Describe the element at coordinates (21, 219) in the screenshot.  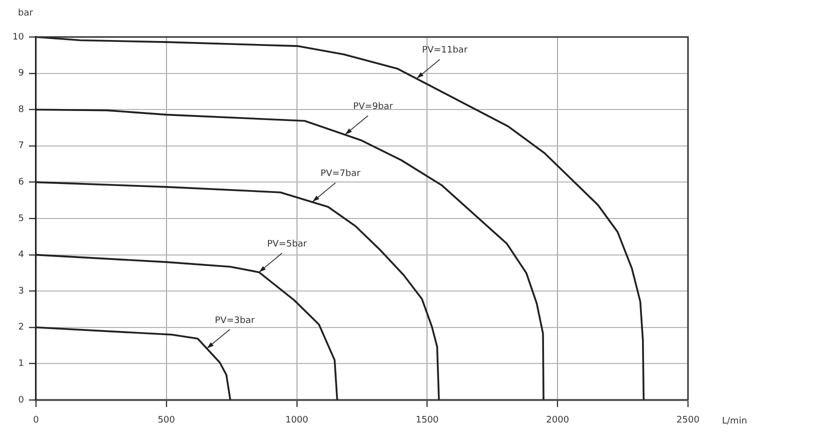
I see `y-tick-label: 5` at that location.